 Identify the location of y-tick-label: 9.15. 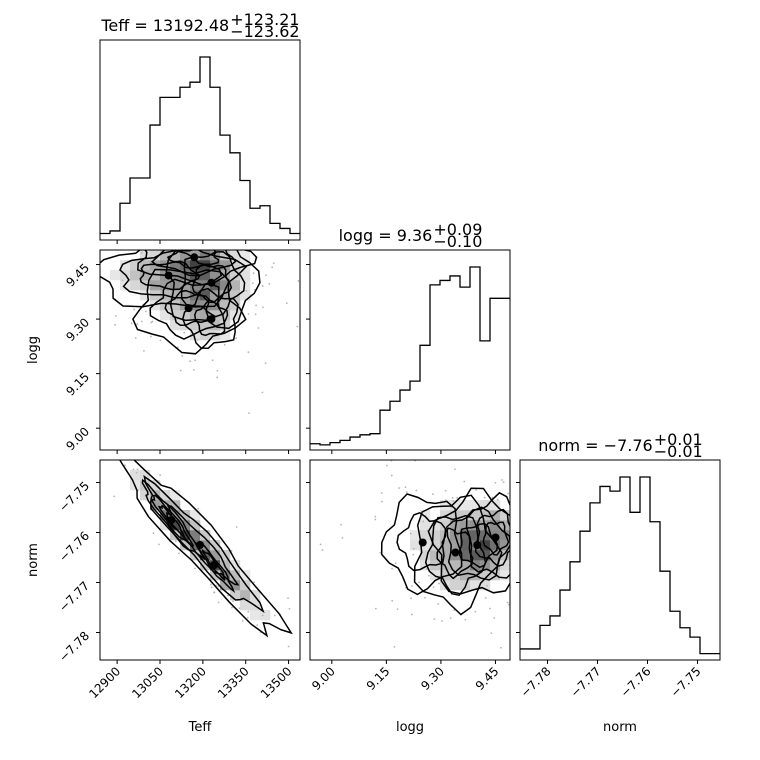
(77, 384).